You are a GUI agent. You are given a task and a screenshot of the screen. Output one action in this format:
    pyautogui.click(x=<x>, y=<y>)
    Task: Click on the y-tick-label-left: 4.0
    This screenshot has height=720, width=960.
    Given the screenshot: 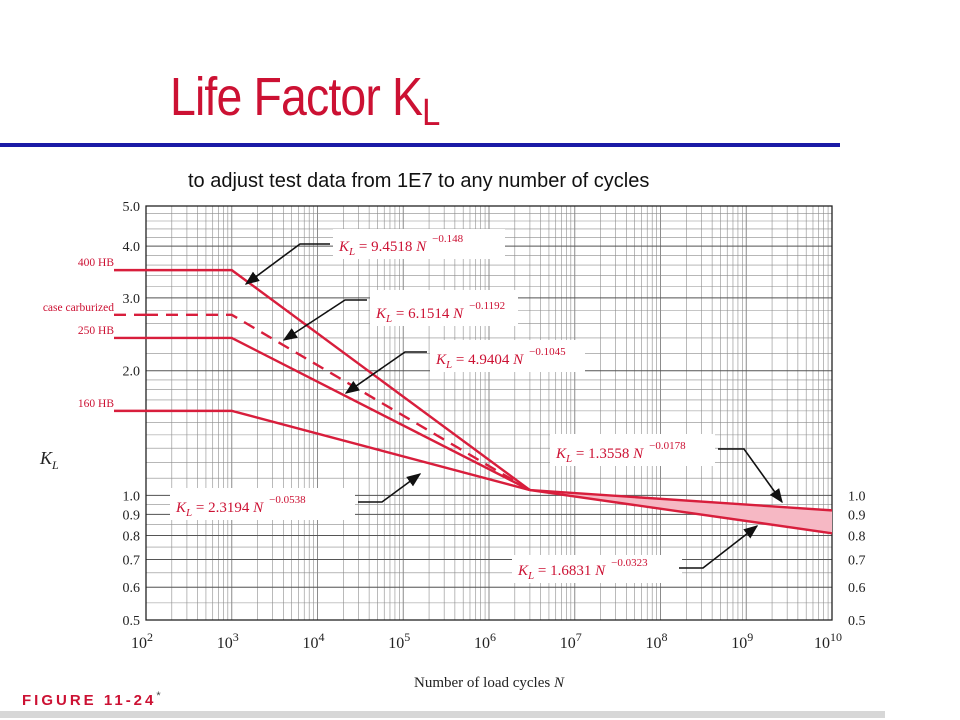 What is the action you would take?
    pyautogui.click(x=132, y=247)
    